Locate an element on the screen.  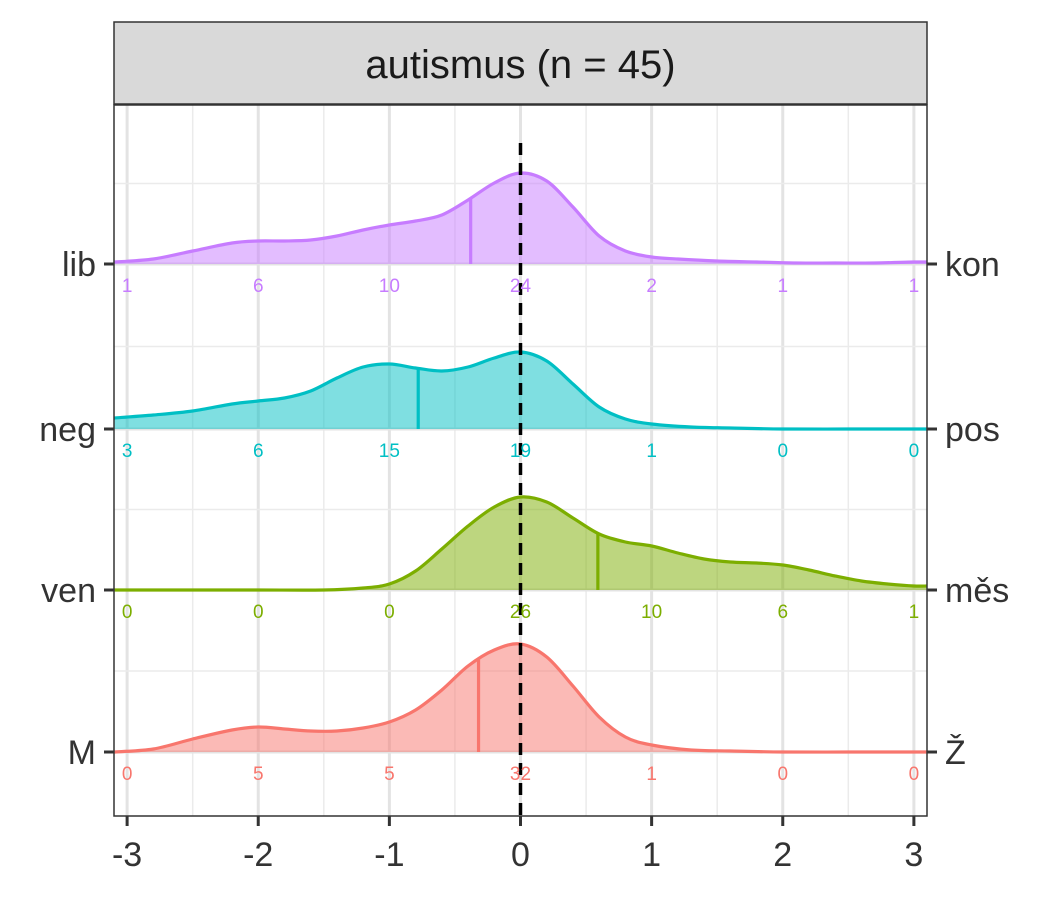
ridge-area-lib is located at coordinates (520, 218).